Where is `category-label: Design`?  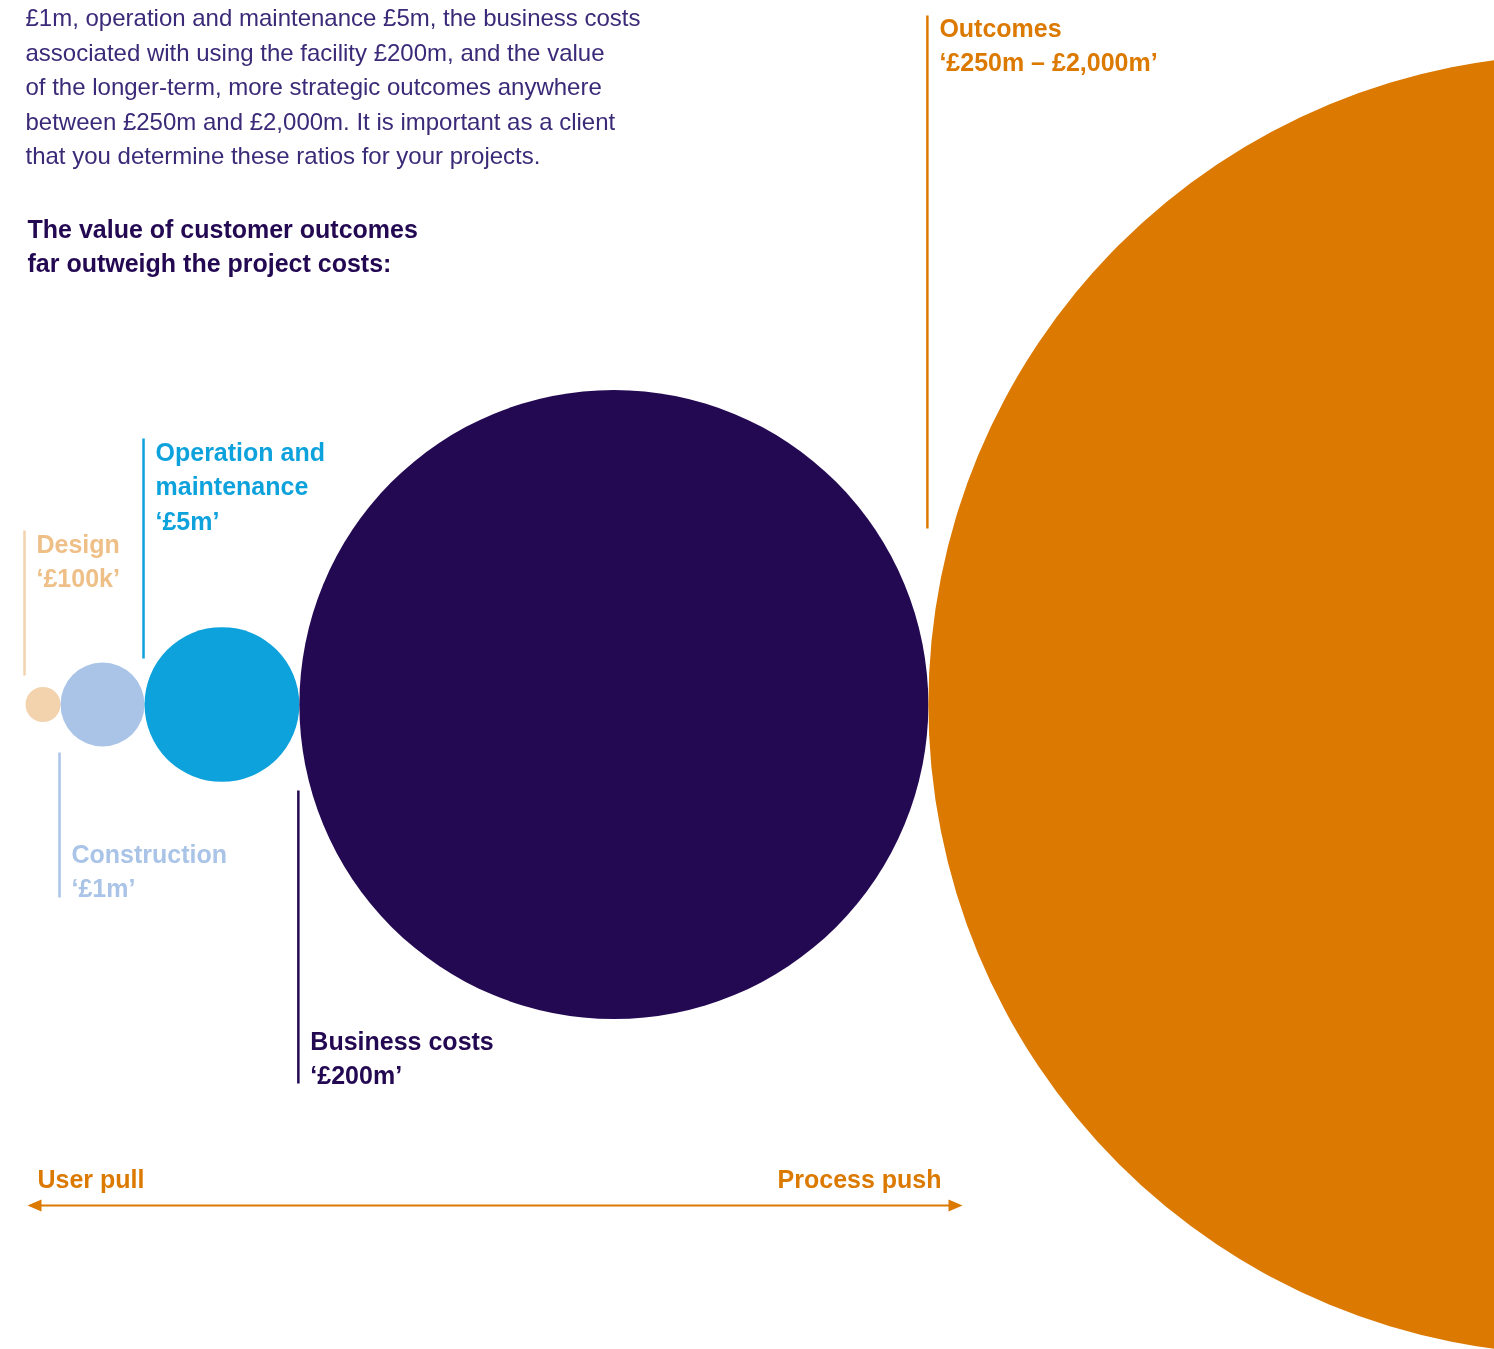 category-label: Design is located at coordinates (78, 543).